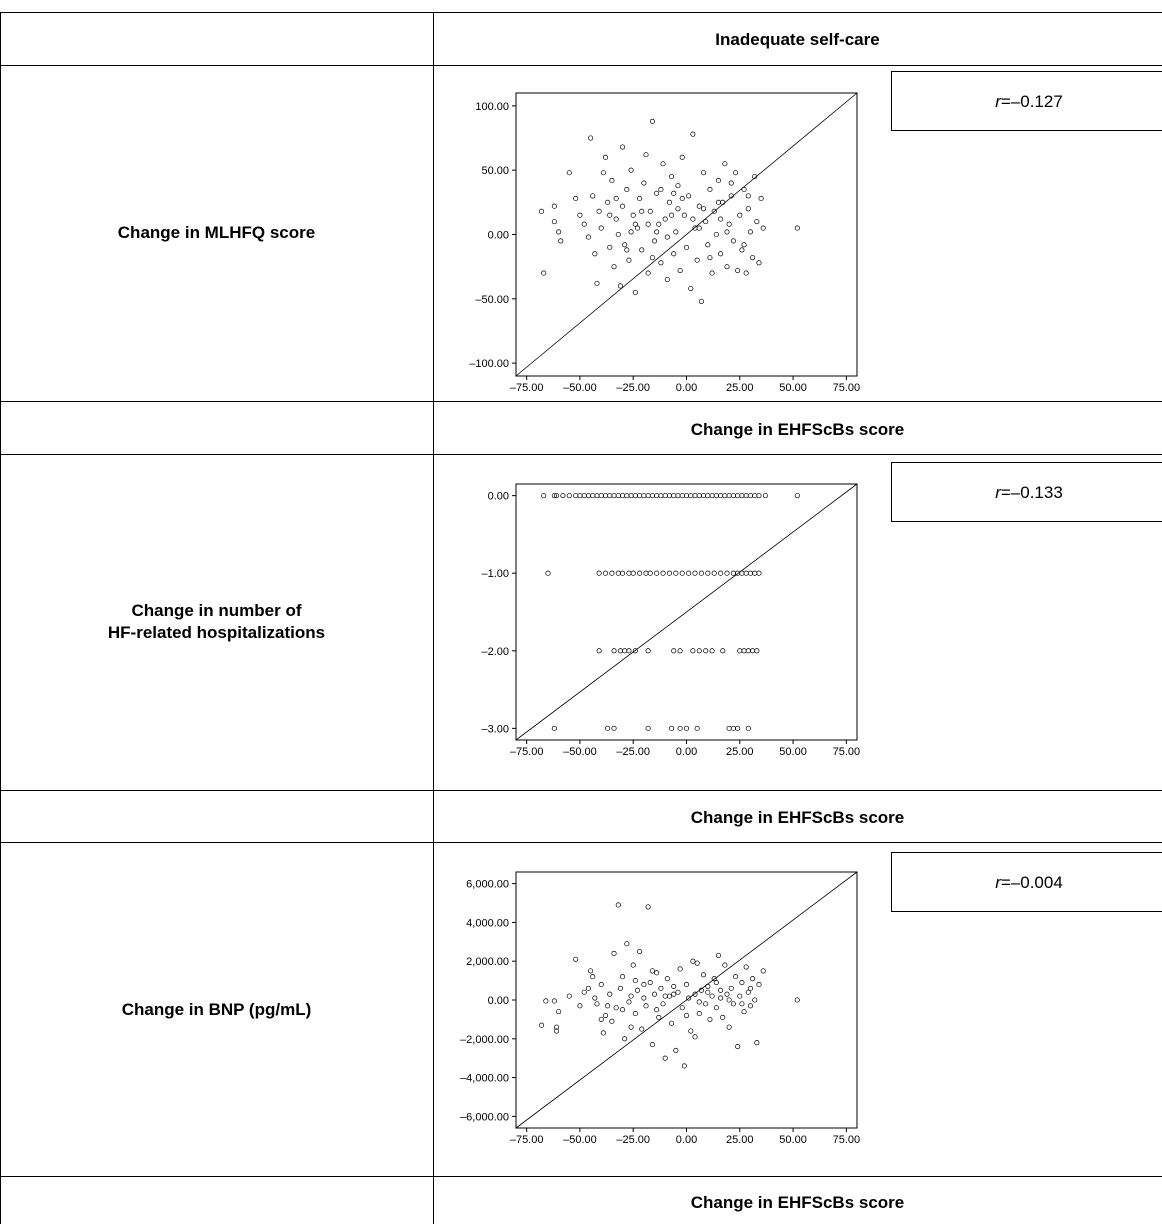 The width and height of the screenshot is (1162, 1224). What do you see at coordinates (487, 962) in the screenshot?
I see `y-tick-label: 2,000.00` at bounding box center [487, 962].